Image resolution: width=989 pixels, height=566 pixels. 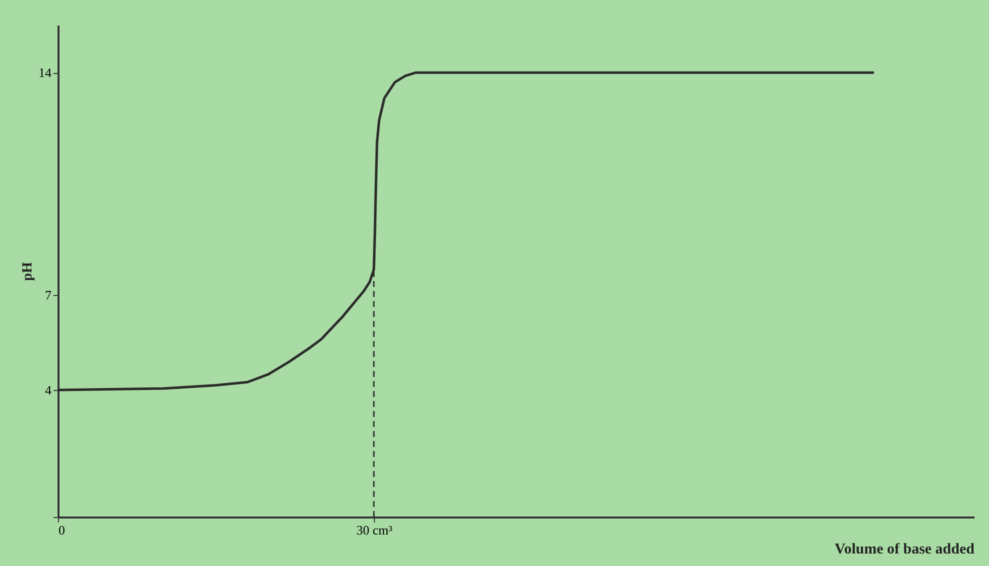 What do you see at coordinates (374, 530) in the screenshot?
I see `x-tick-label: 30 cm³` at bounding box center [374, 530].